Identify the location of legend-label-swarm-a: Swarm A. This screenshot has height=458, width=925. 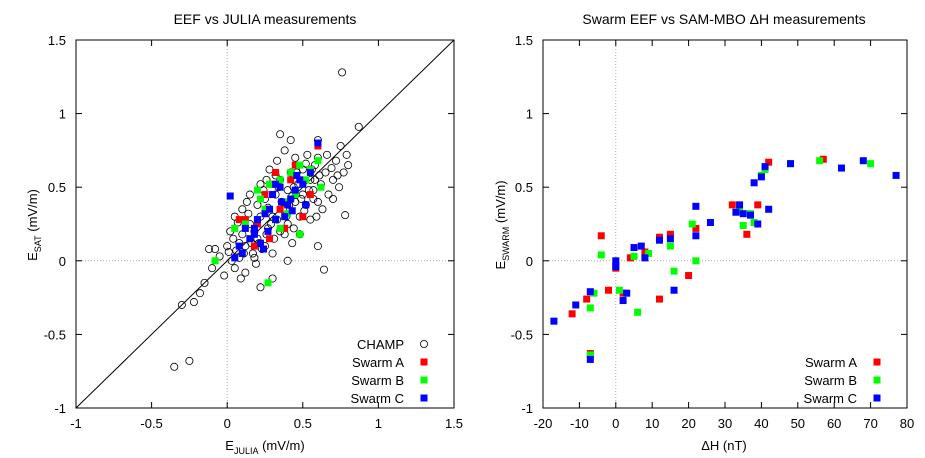
(831, 362).